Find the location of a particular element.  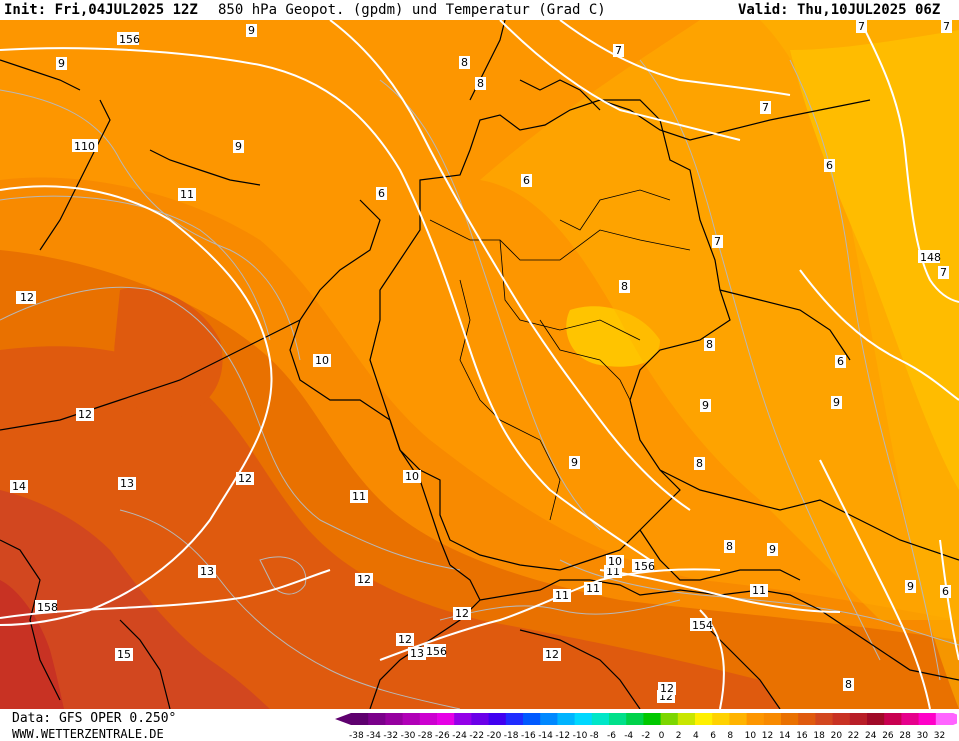

scale-tick-label: -30 is located at coordinates (408, 735).